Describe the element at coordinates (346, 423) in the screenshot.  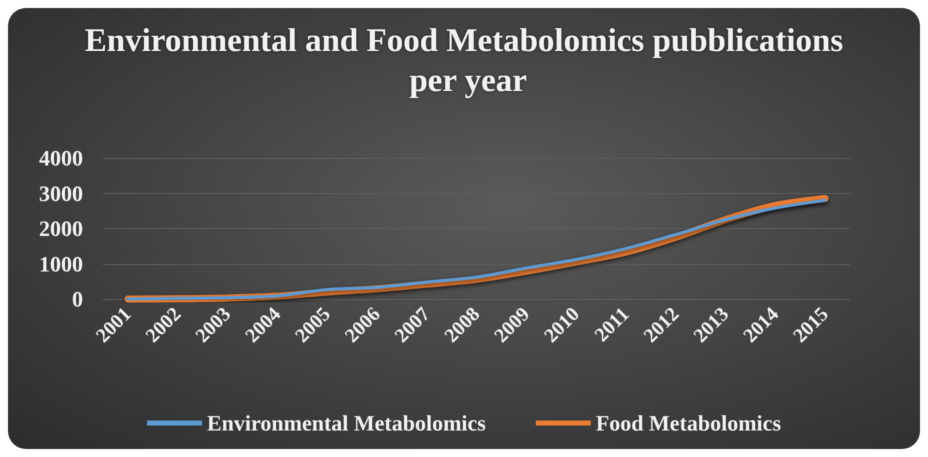
I see `legend-label: Environmental Metabolomics` at that location.